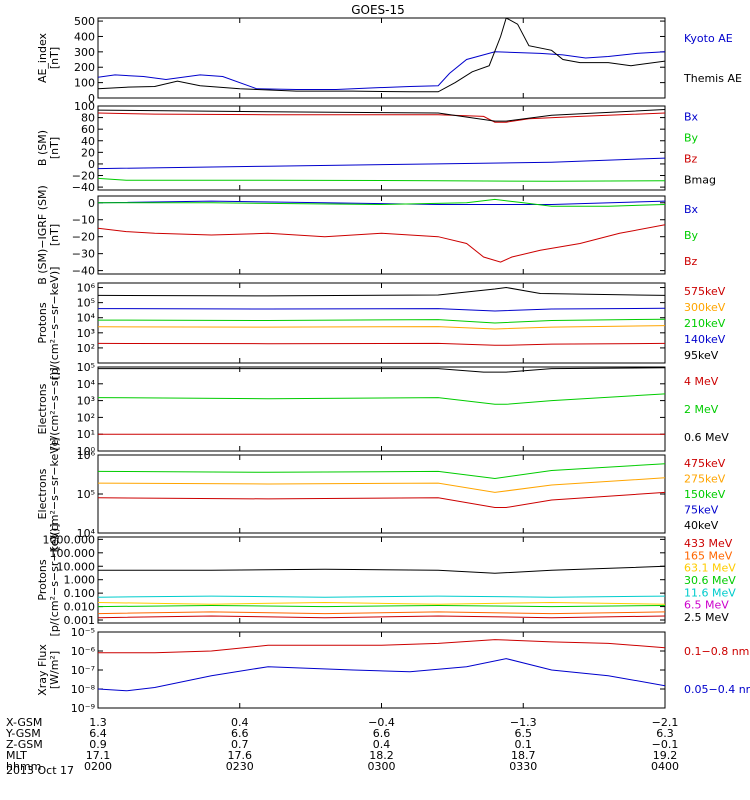 Image resolution: width=750 pixels, height=800 pixels. What do you see at coordinates (86, 434) in the screenshot?
I see `y-tick-label: 10¹` at bounding box center [86, 434].